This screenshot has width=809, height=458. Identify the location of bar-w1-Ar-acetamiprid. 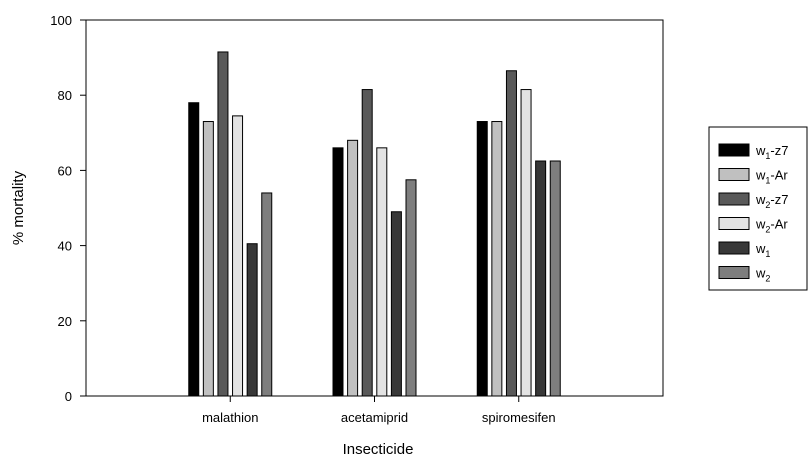
(353, 268).